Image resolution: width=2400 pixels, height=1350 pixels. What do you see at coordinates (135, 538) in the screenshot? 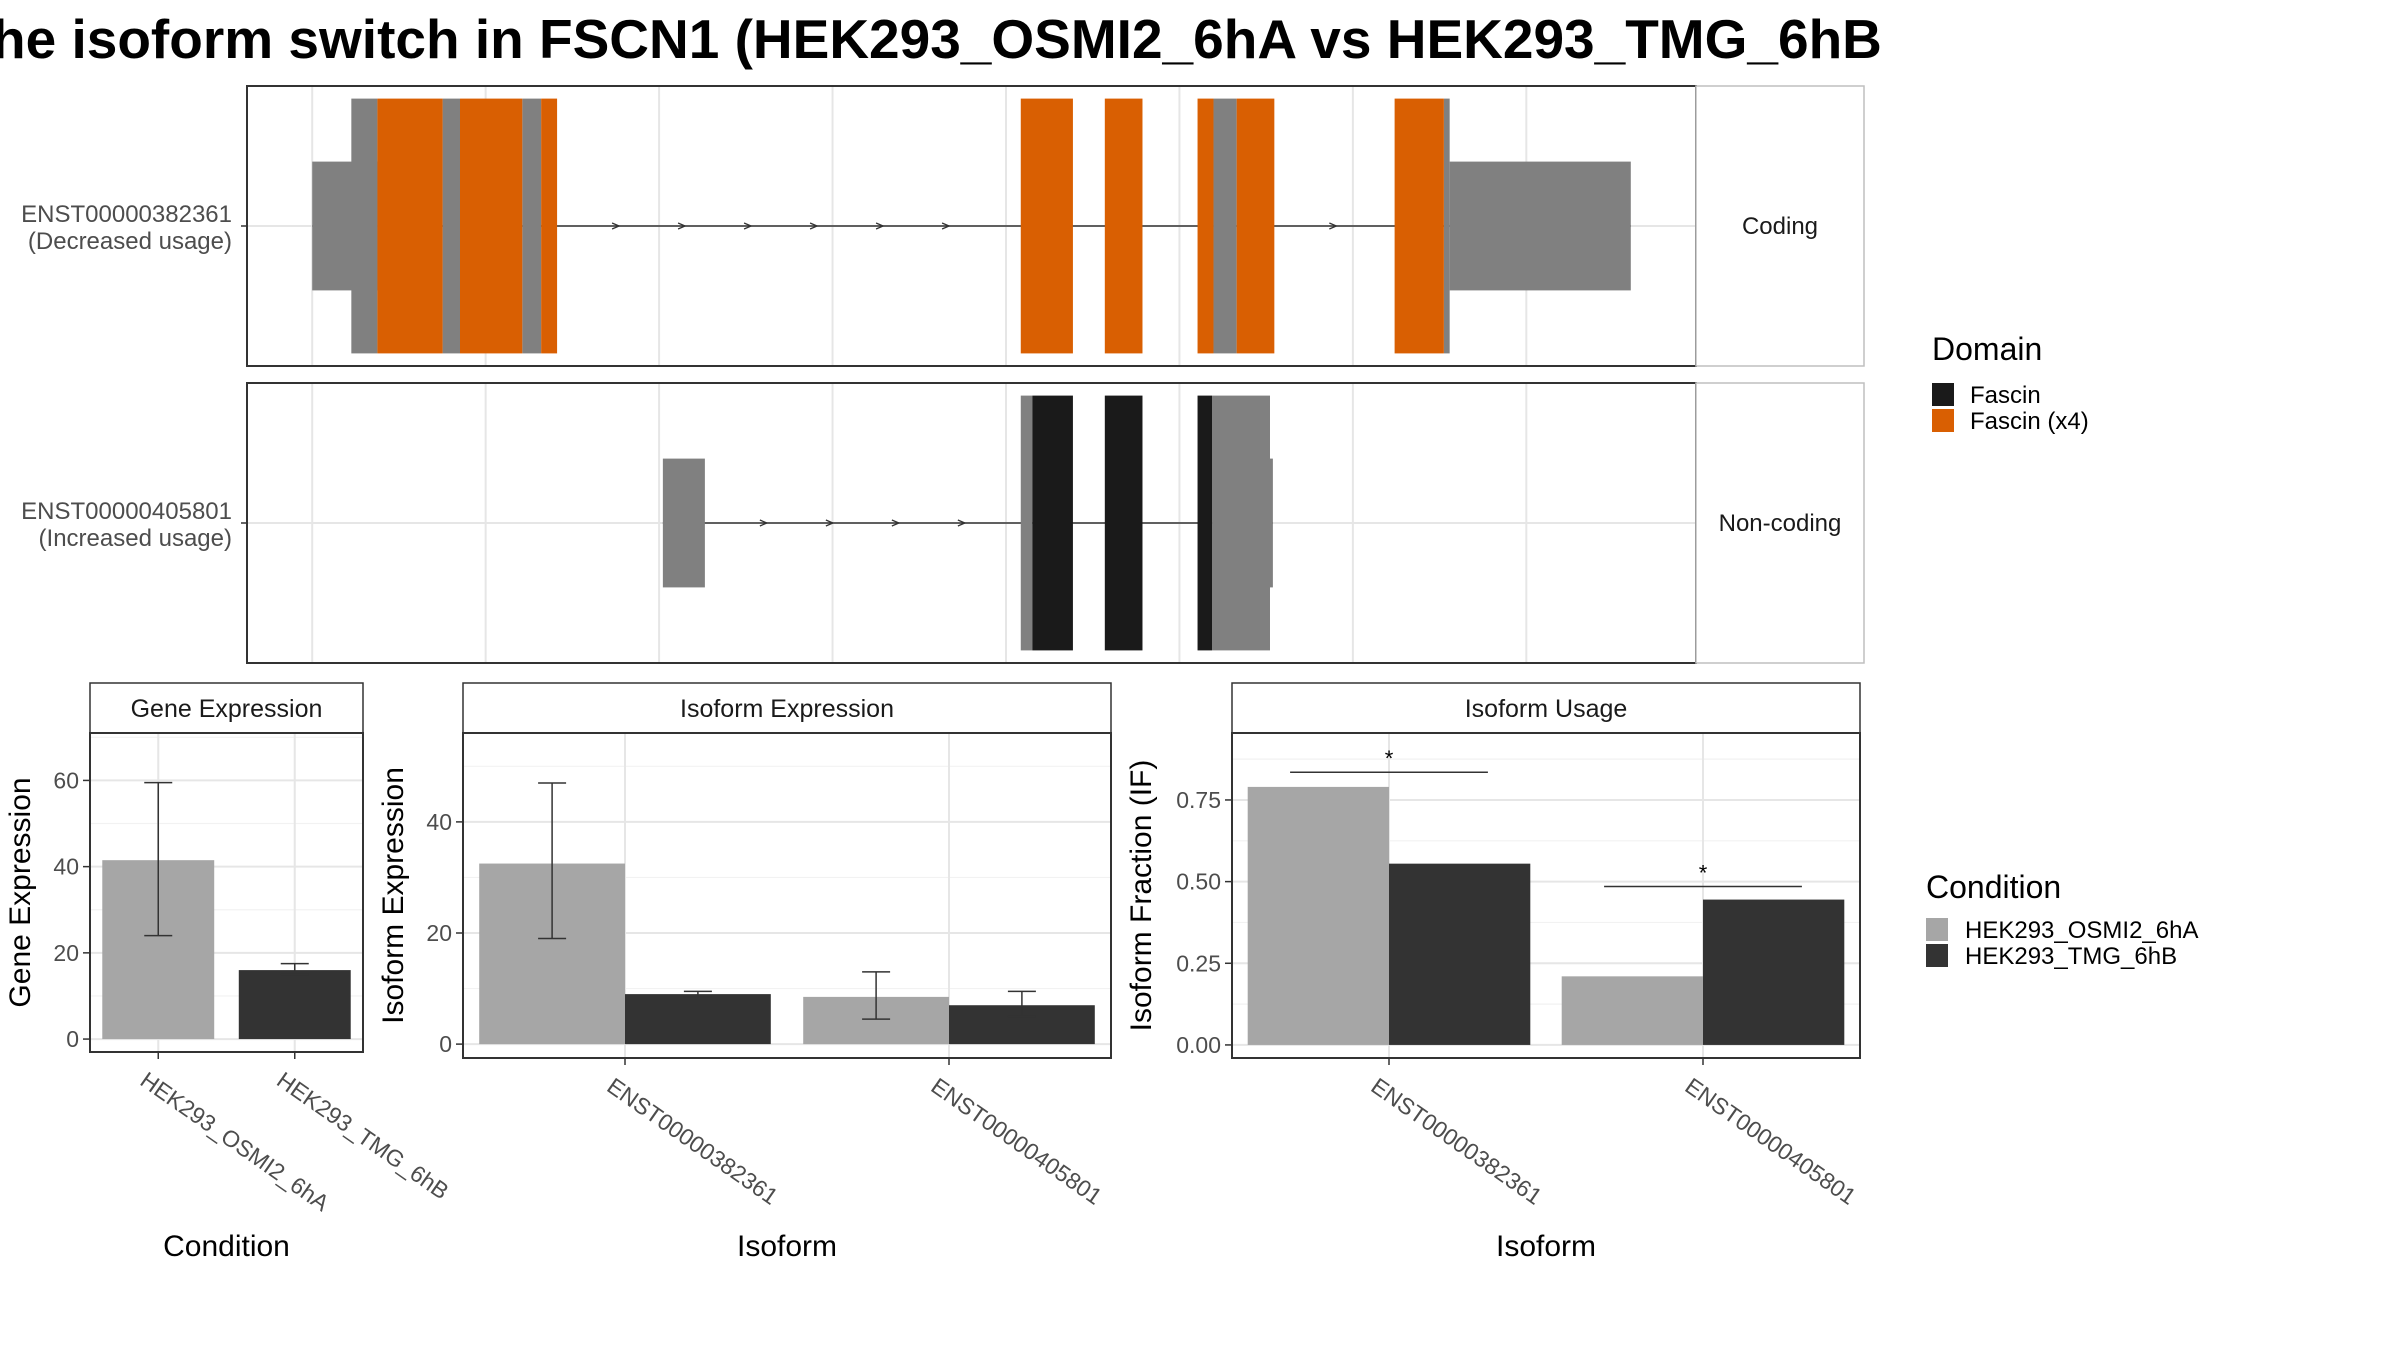
I see `transcript-usage-label: (Increased usage)` at bounding box center [135, 538].